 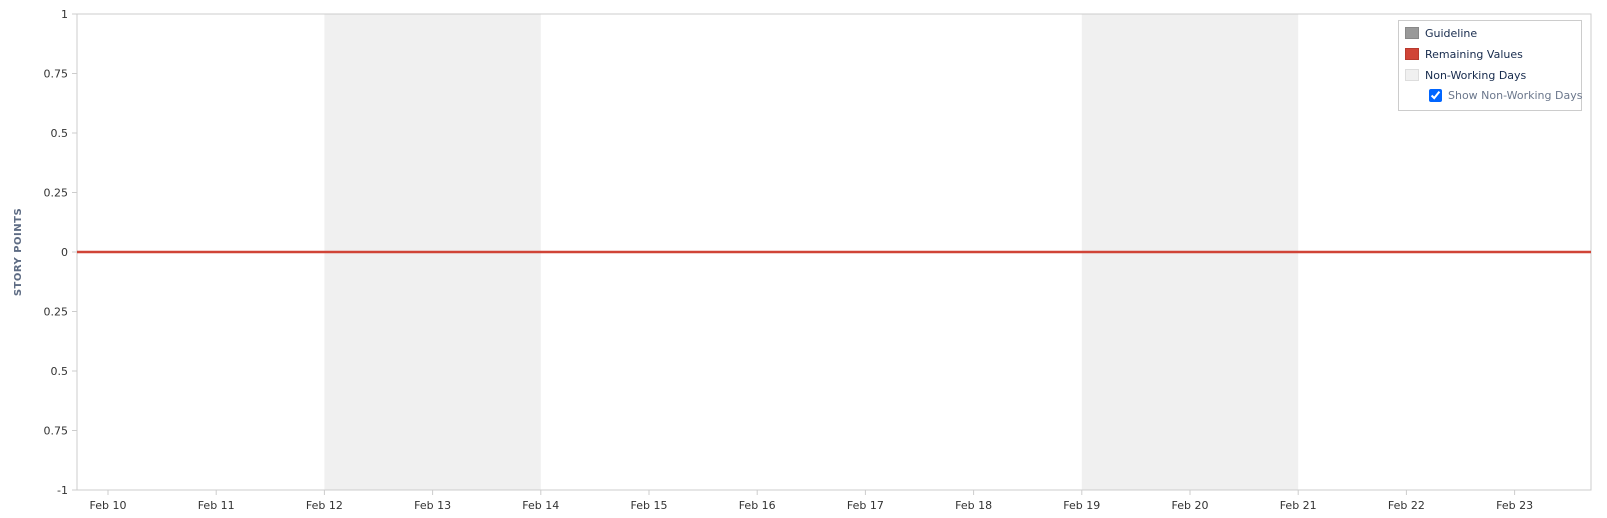 I want to click on x-tick-label: Feb 16, so click(x=757, y=505).